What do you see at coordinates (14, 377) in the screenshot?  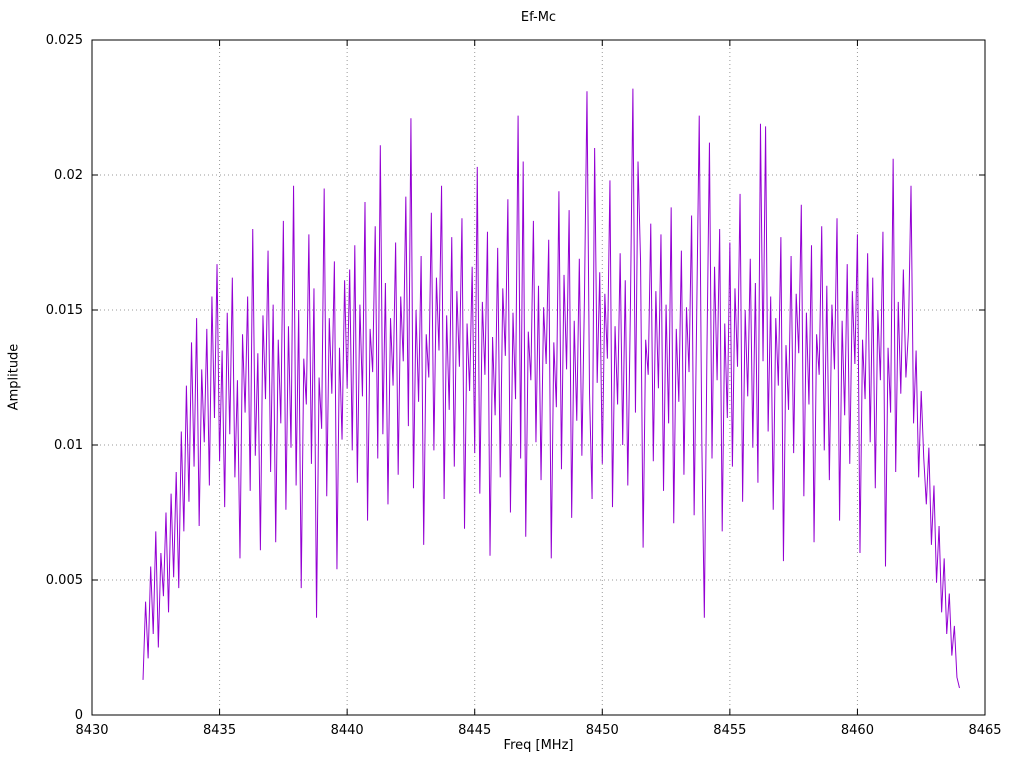 I see `y-axis-label: Amplitude` at bounding box center [14, 377].